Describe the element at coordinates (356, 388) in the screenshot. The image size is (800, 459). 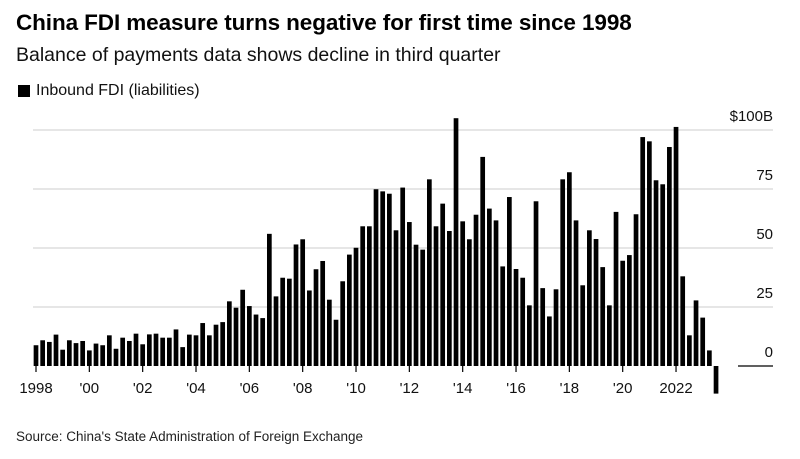
I see `x-tick-label: '10` at that location.